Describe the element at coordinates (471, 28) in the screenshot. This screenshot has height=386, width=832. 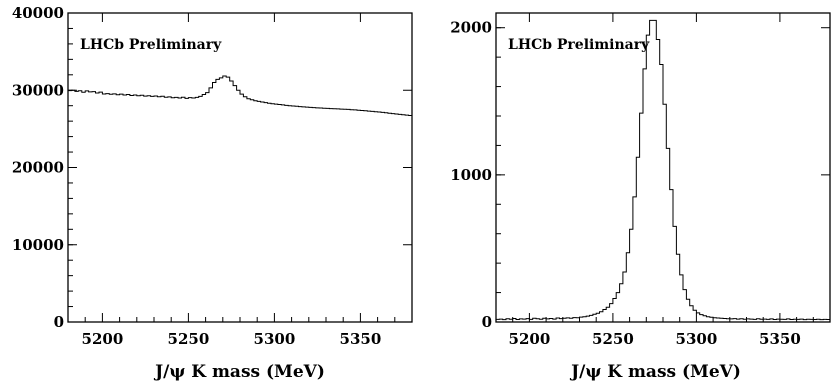
I see `y-tick-label: 2000` at that location.